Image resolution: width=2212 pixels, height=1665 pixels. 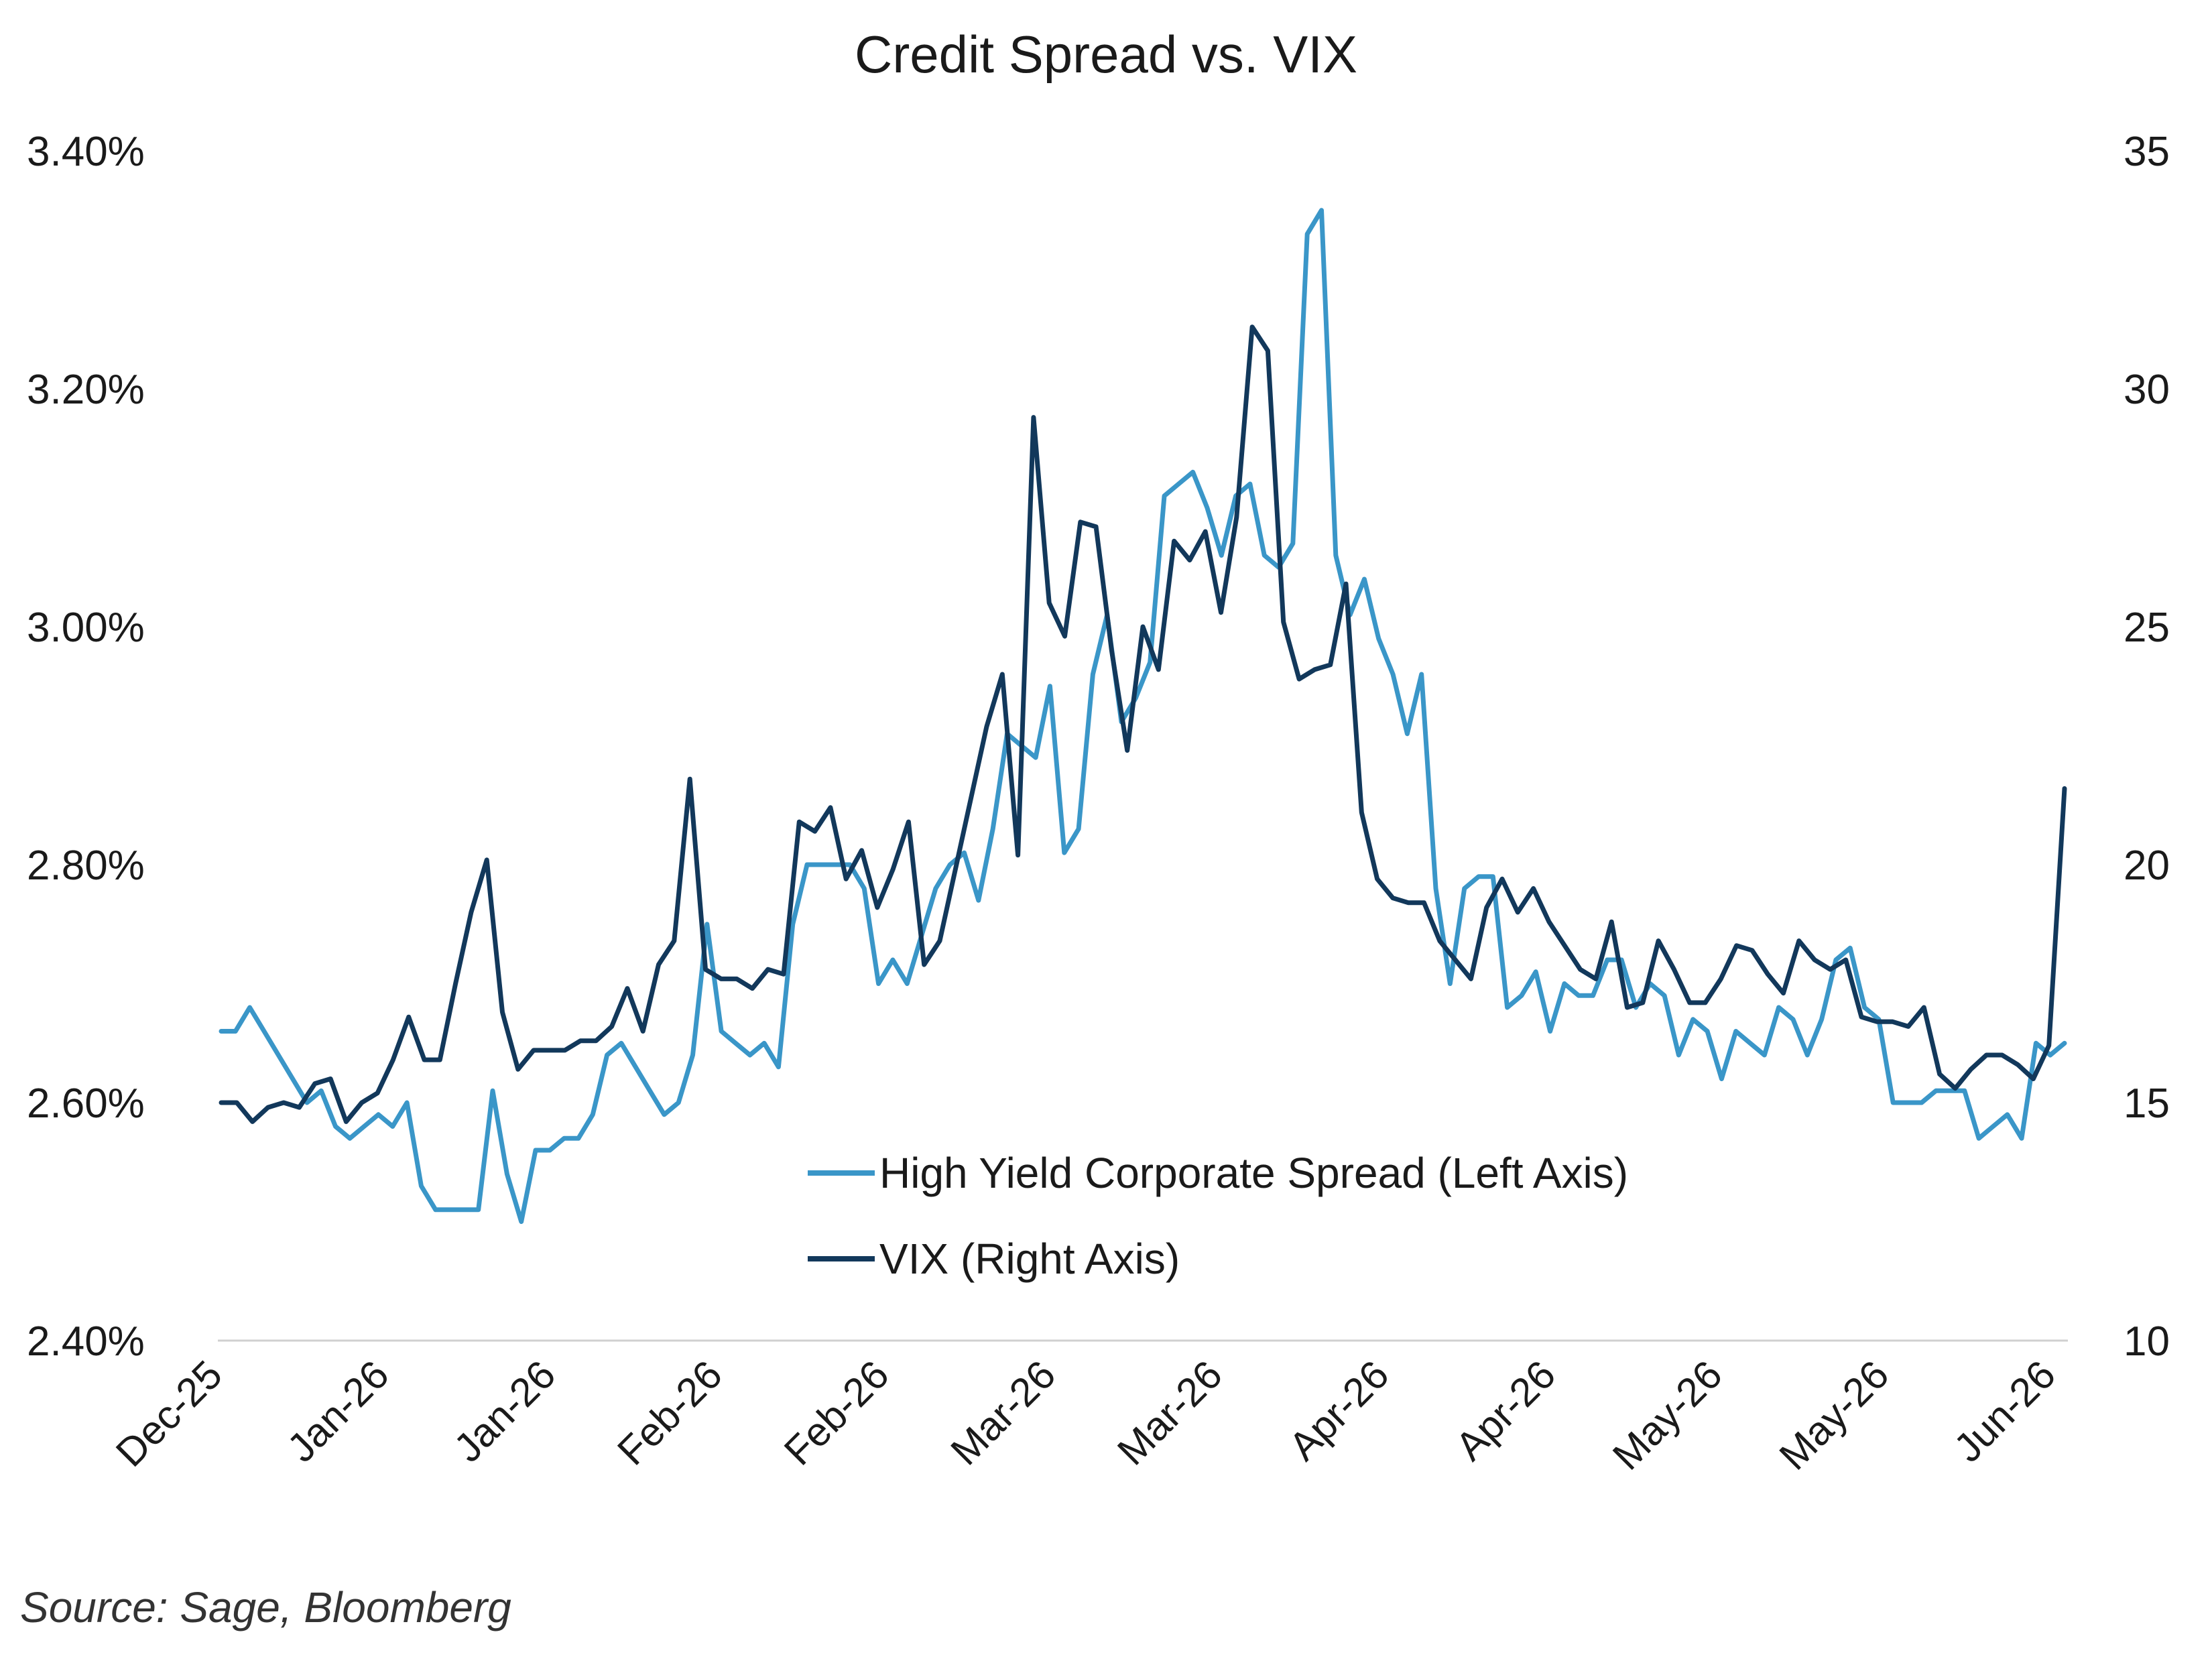 I want to click on legend-label-spread: High Yield Corporate Spread (Left Axis), so click(x=1253, y=1173).